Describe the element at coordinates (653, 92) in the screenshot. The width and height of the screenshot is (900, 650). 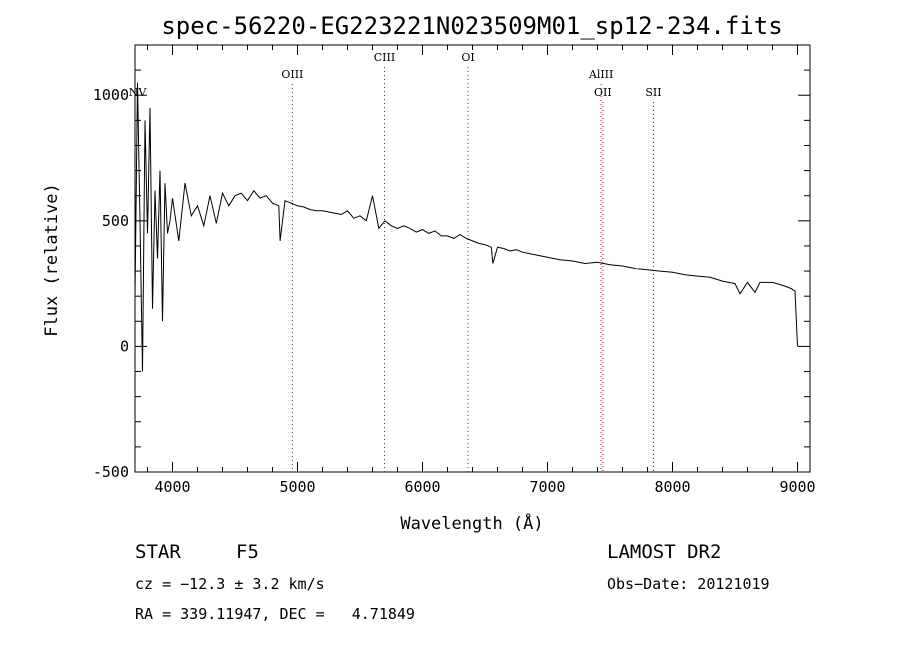
I see `line-marker-label: SII` at that location.